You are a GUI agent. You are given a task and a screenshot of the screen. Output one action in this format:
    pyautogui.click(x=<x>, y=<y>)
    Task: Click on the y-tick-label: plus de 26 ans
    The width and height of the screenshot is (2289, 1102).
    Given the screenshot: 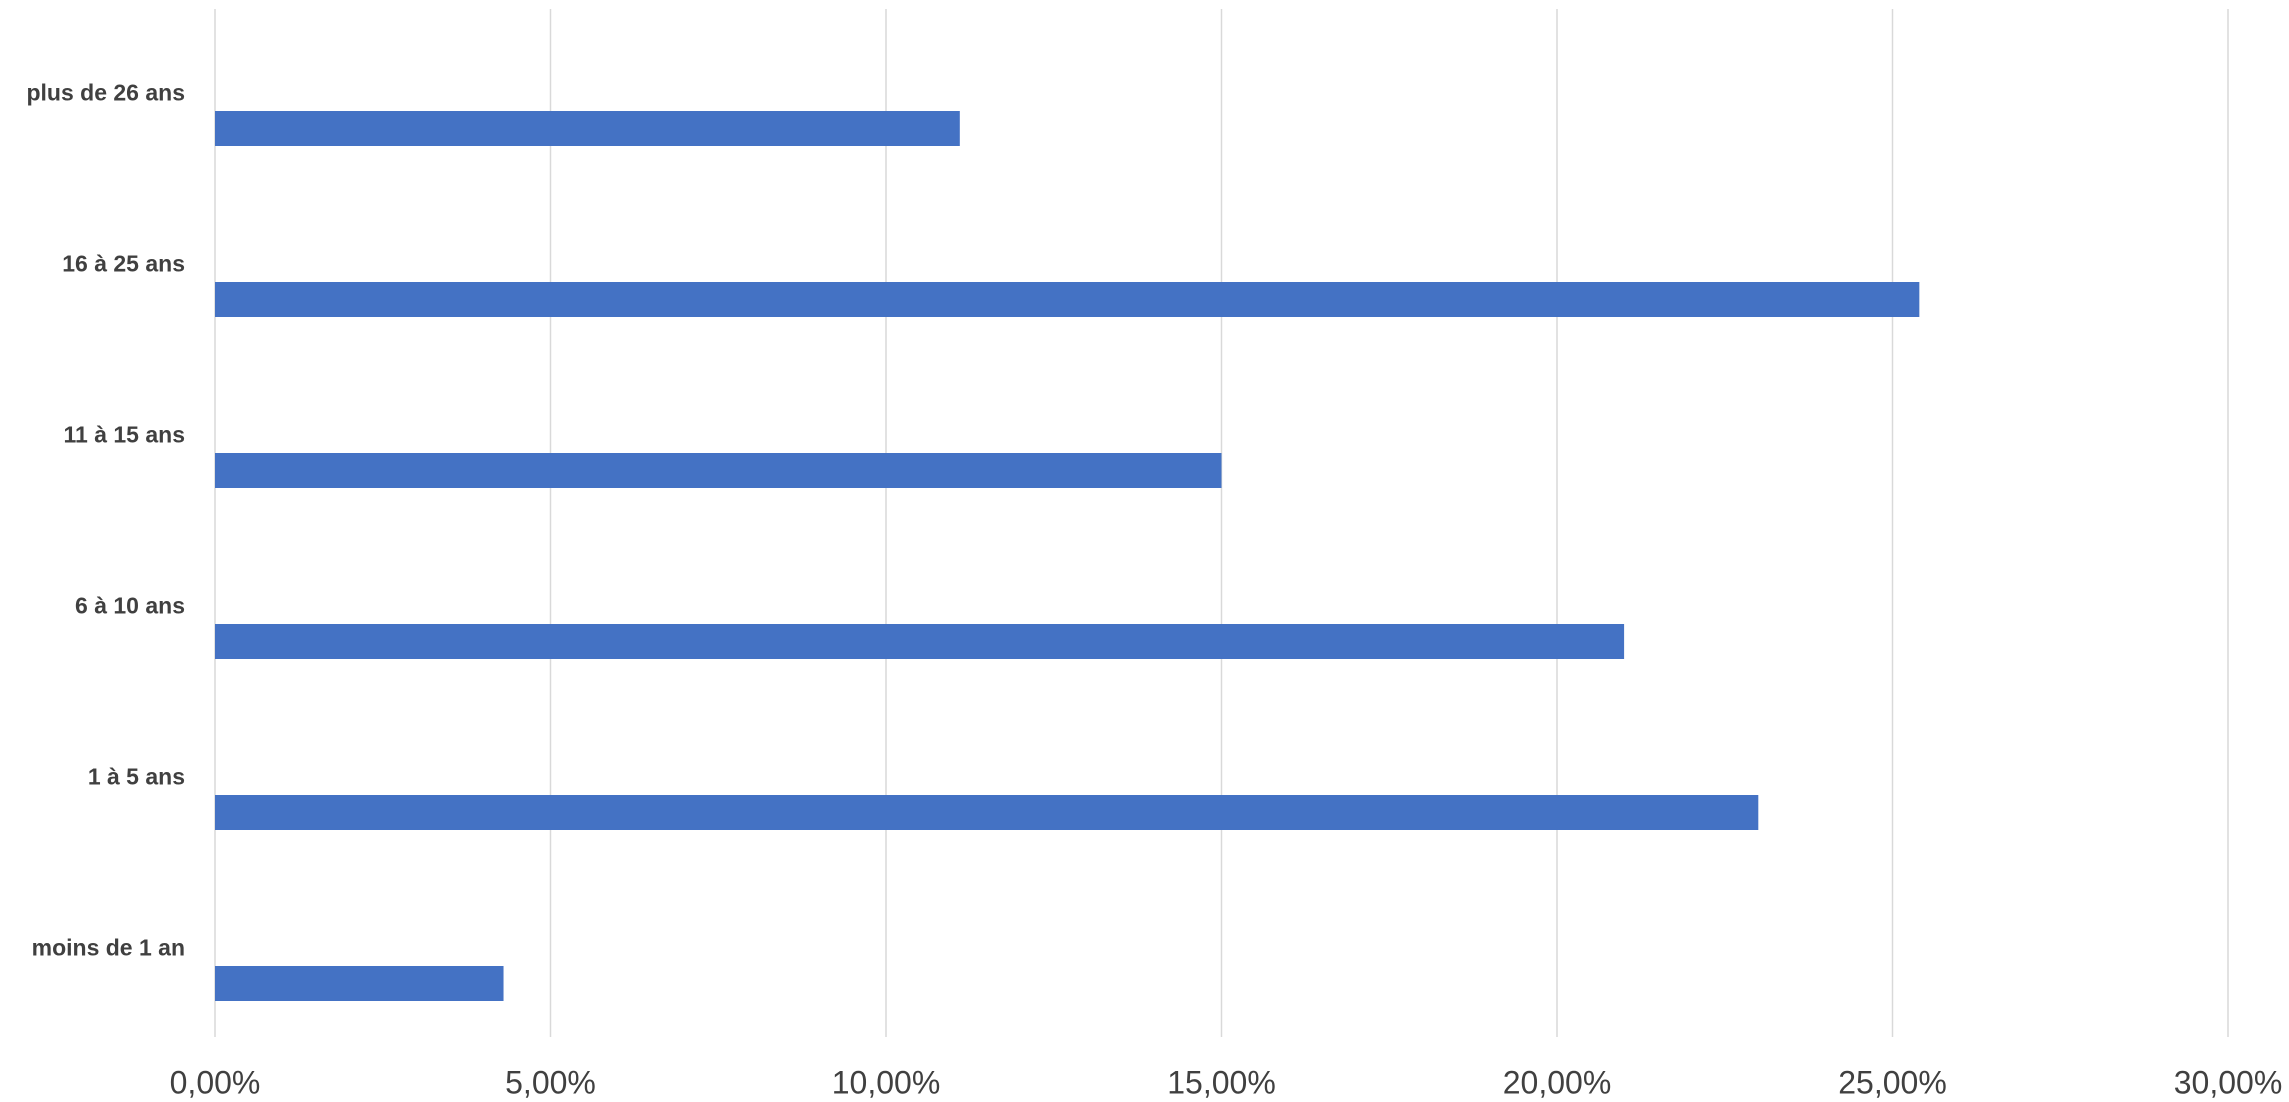 What is the action you would take?
    pyautogui.click(x=105, y=93)
    